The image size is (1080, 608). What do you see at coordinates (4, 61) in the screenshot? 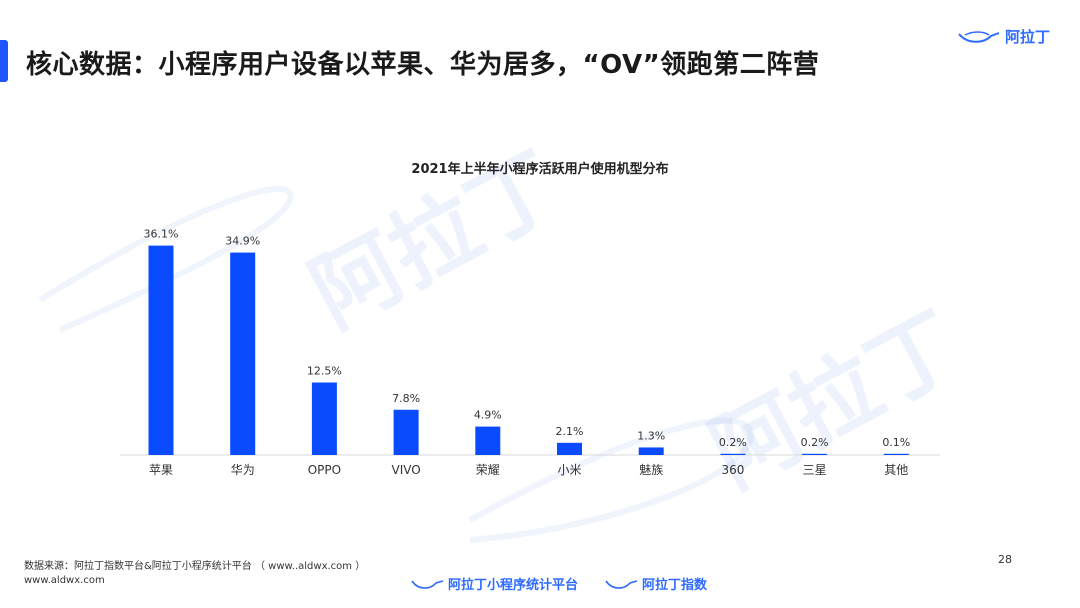
I see `title-accent-bar` at bounding box center [4, 61].